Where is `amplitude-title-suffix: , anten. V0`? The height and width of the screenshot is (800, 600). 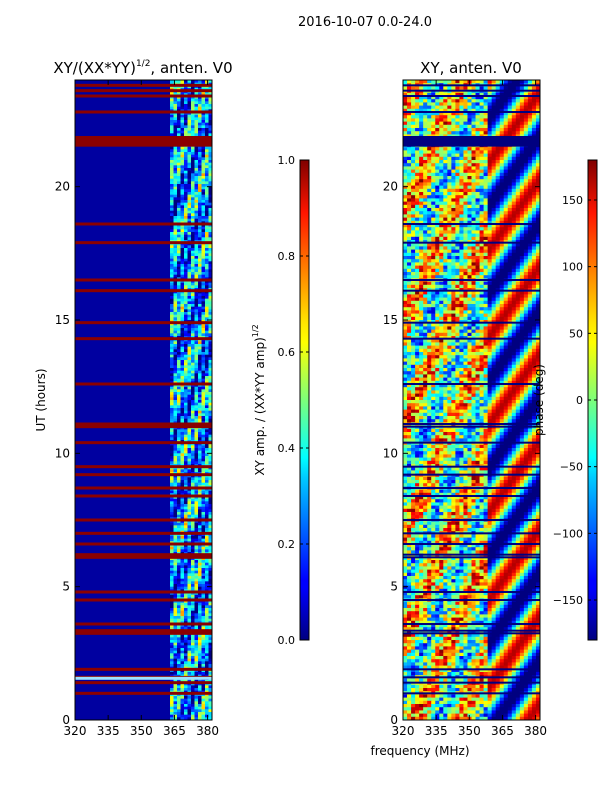
amplitude-title-suffix: , anten. V0 is located at coordinates (191, 68).